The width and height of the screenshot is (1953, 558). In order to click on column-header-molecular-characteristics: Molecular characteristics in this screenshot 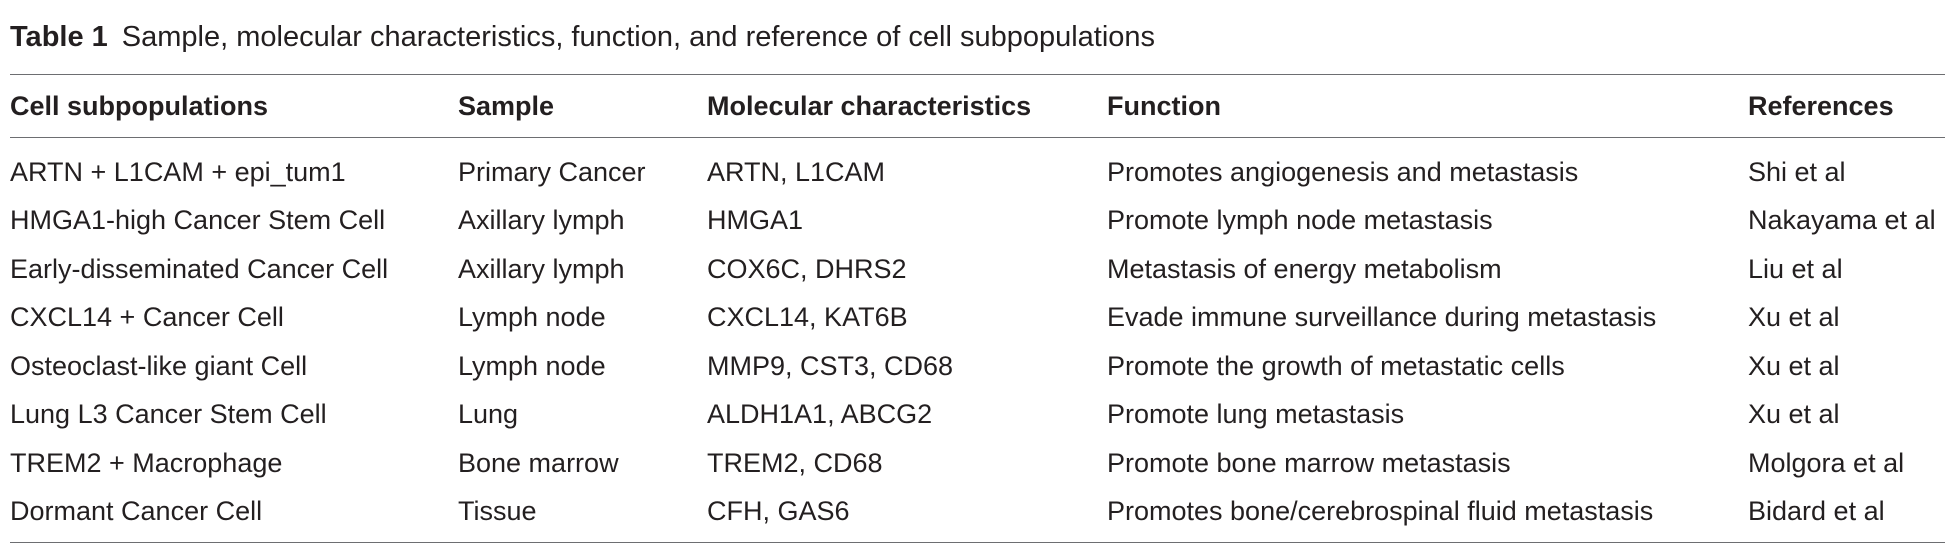, I will do `click(869, 105)`.